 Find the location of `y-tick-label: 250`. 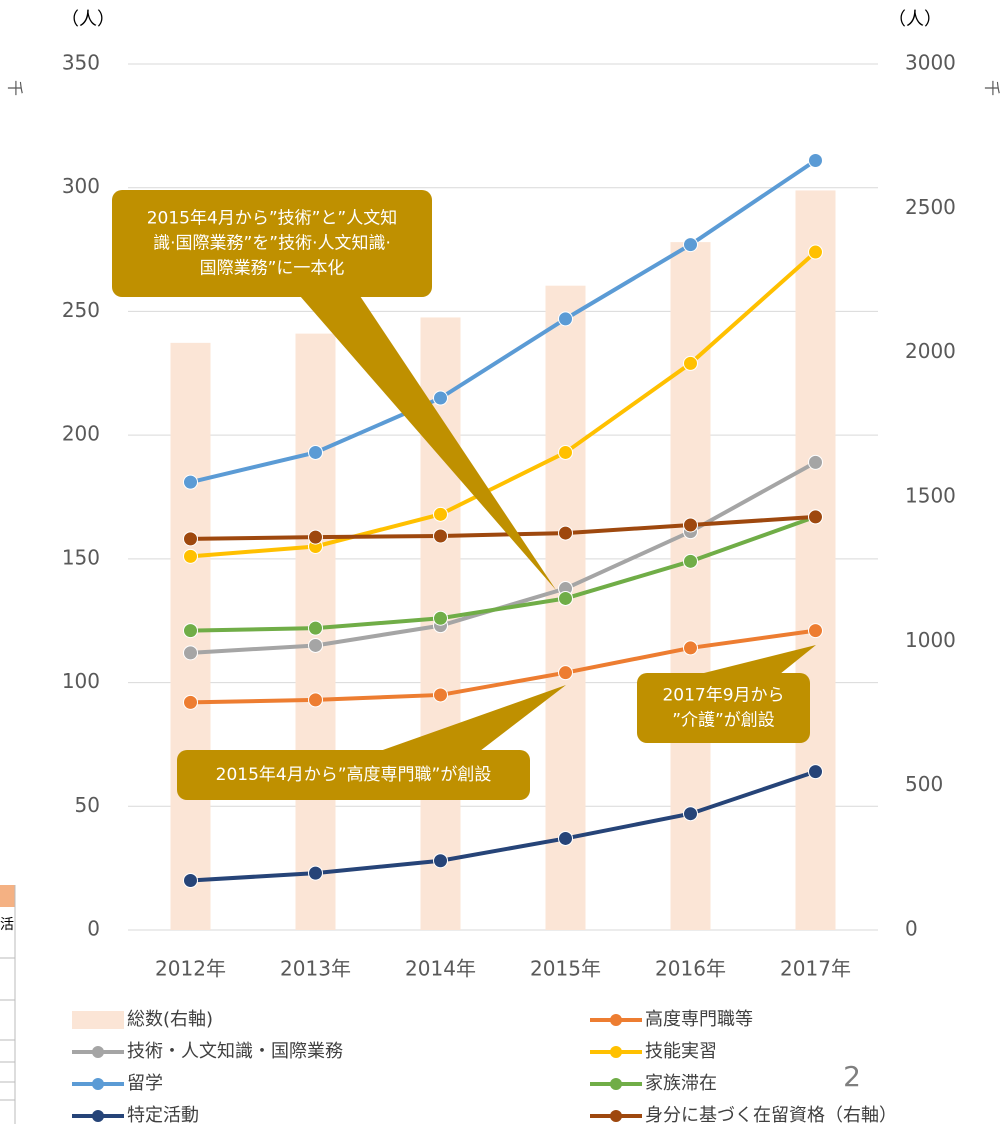

y-tick-label: 250 is located at coordinates (81, 310).